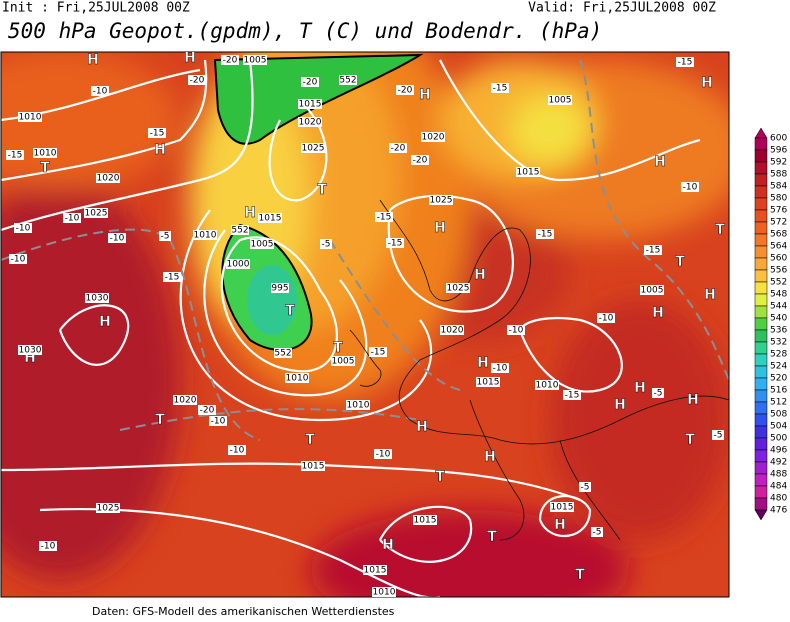 The width and height of the screenshot is (790, 622). Describe the element at coordinates (778, 331) in the screenshot. I see `colorbar-label: 536` at that location.